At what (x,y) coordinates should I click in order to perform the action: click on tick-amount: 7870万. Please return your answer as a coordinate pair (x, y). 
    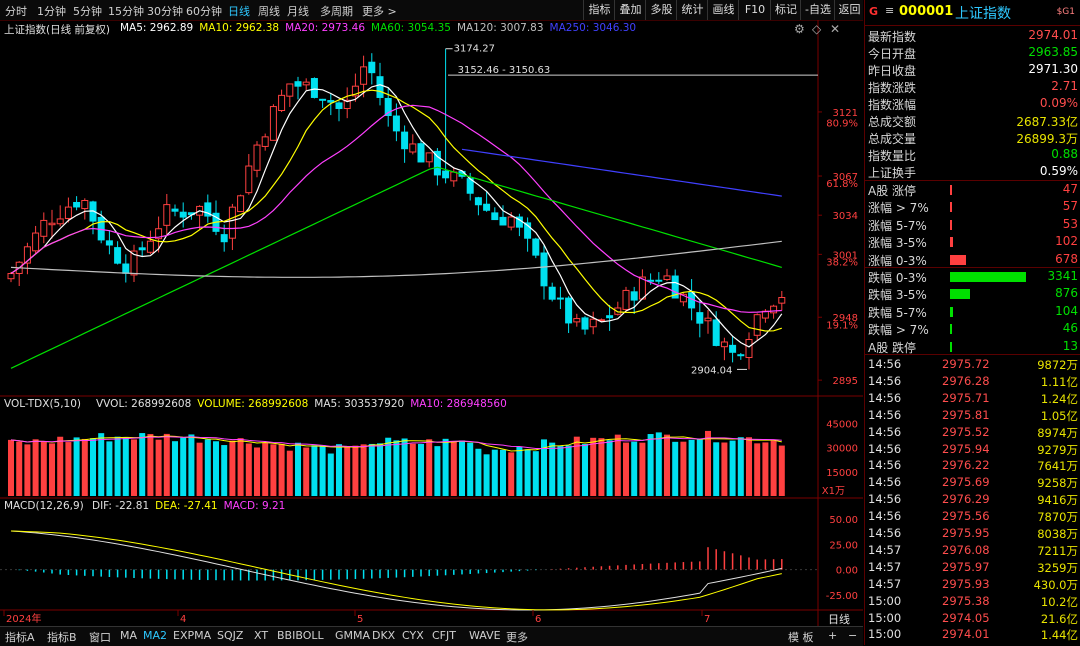
    Looking at the image, I should click on (1057, 517).